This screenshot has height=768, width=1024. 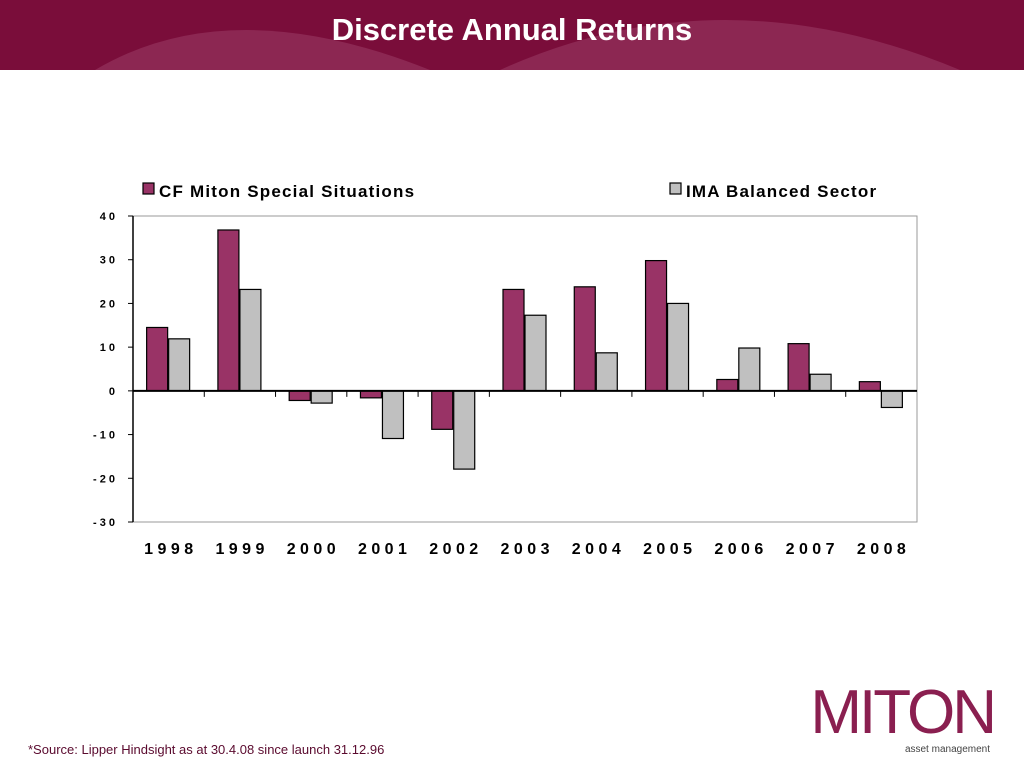 What do you see at coordinates (947, 749) in the screenshot?
I see `logo-tagline: asset management` at bounding box center [947, 749].